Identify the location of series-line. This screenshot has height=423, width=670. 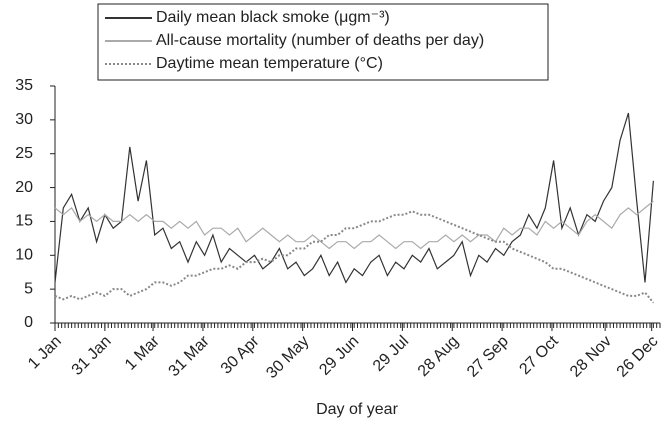
(354, 225).